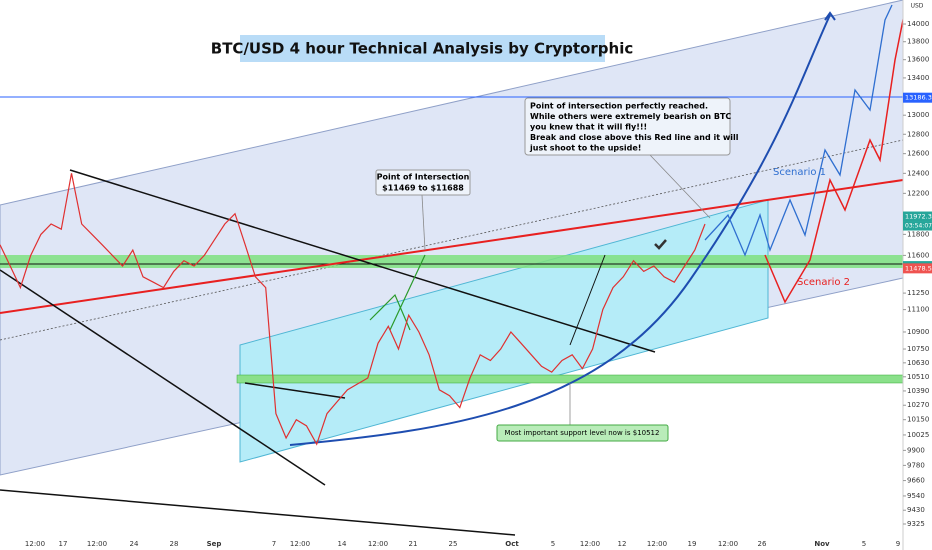  What do you see at coordinates (916, 496) in the screenshot?
I see `y-tick-label: 9540` at bounding box center [916, 496].